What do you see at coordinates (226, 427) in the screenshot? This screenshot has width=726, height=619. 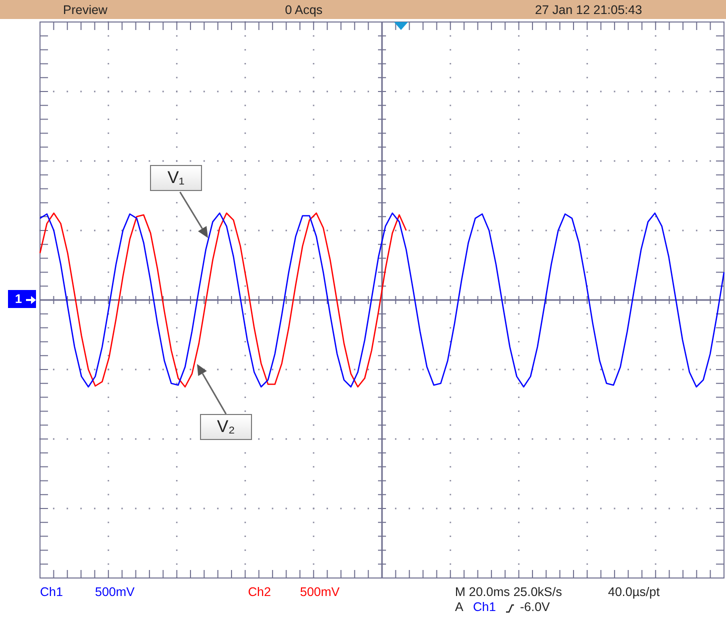 I see `text: V₂` at bounding box center [226, 427].